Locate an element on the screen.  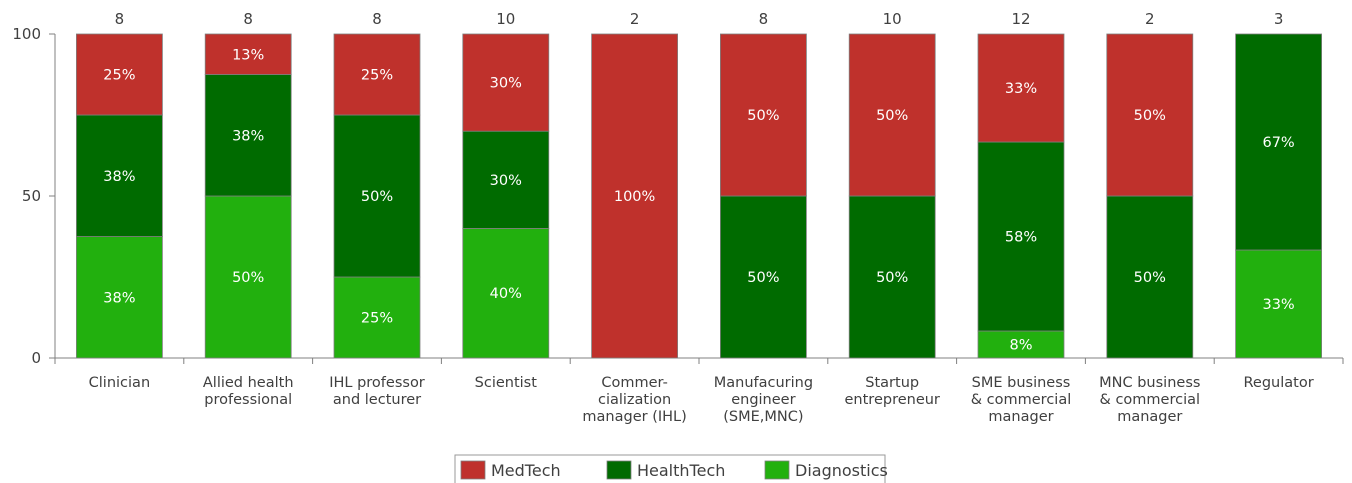
x-category-label-line: professional is located at coordinates (248, 400).